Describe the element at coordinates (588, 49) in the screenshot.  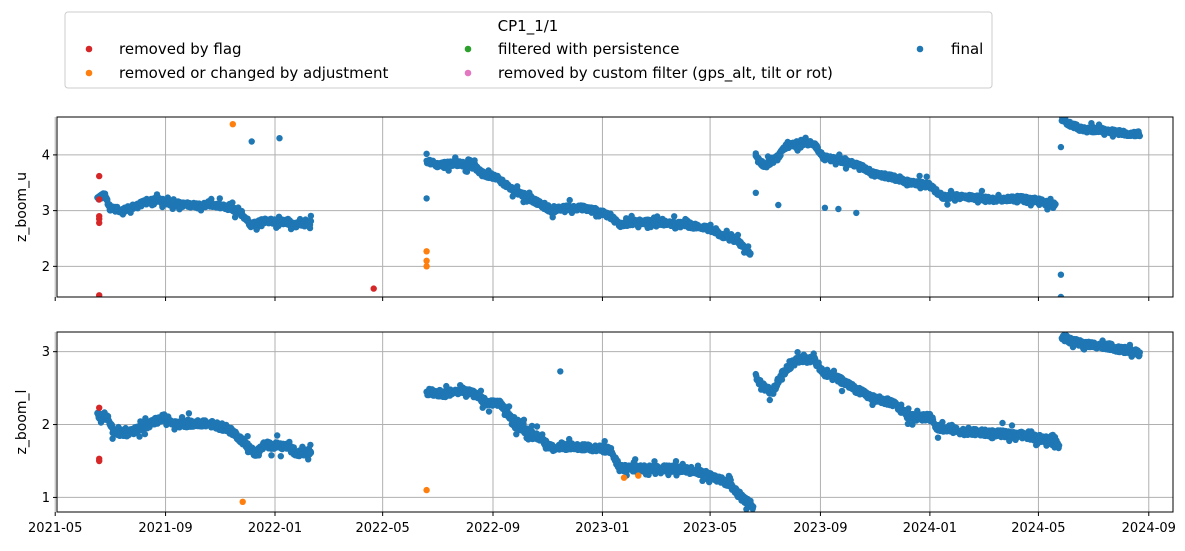
I see `legend-label-persistence: filtered with persistence` at that location.